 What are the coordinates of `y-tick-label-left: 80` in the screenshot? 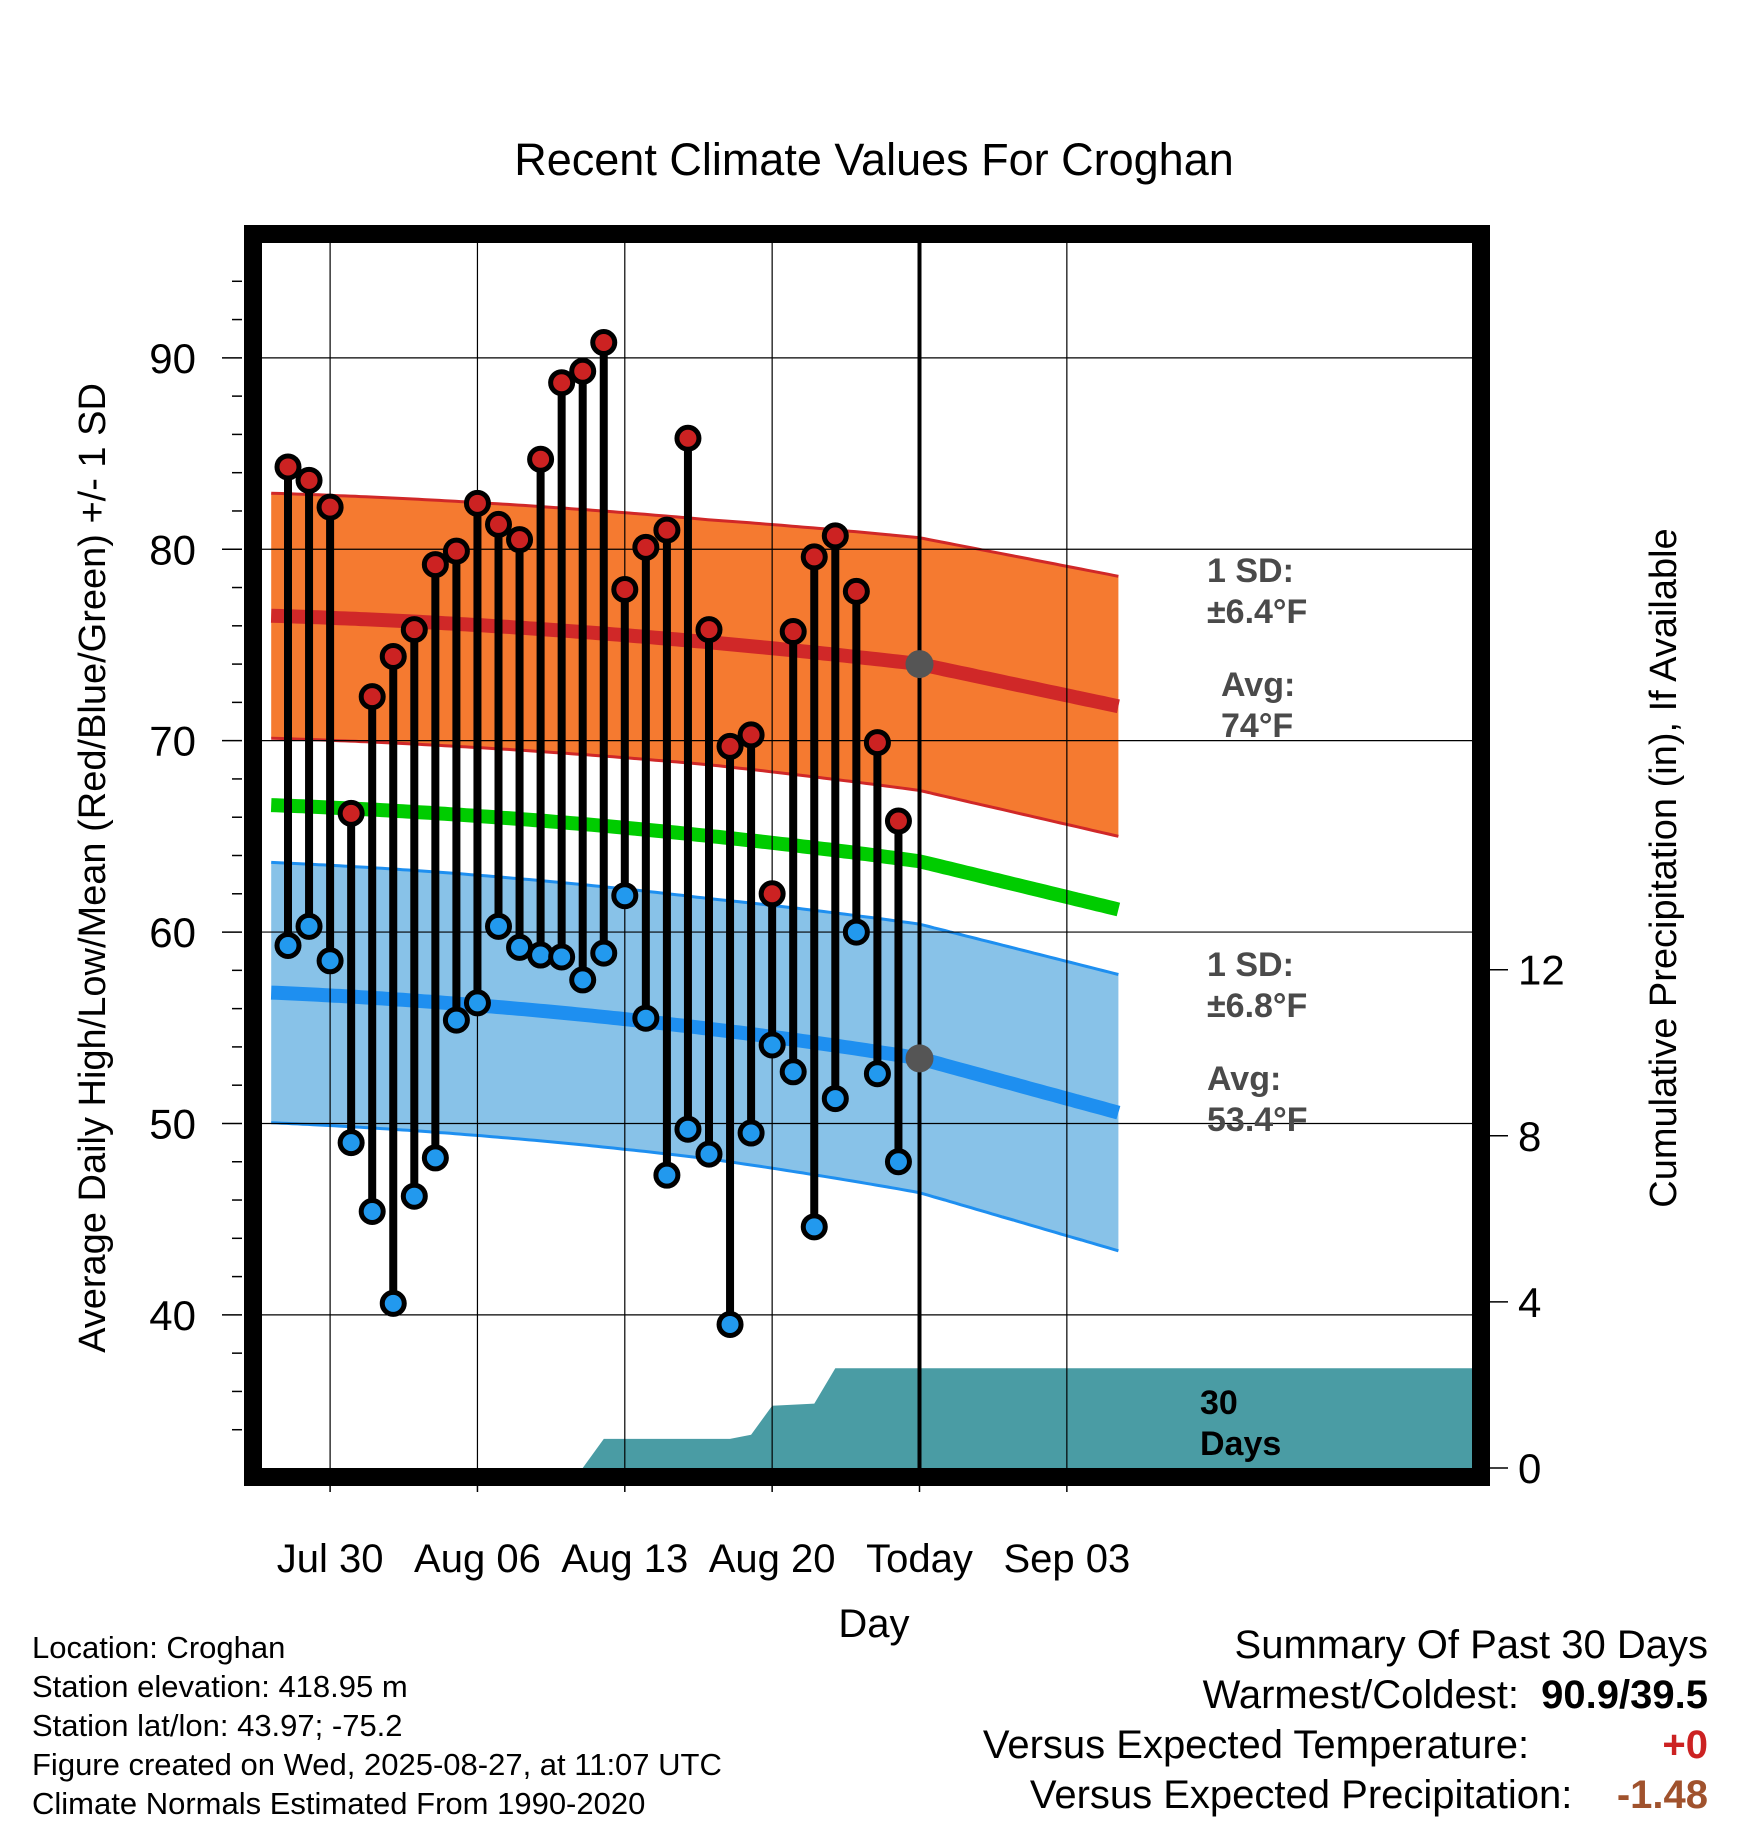 It's located at (172, 549).